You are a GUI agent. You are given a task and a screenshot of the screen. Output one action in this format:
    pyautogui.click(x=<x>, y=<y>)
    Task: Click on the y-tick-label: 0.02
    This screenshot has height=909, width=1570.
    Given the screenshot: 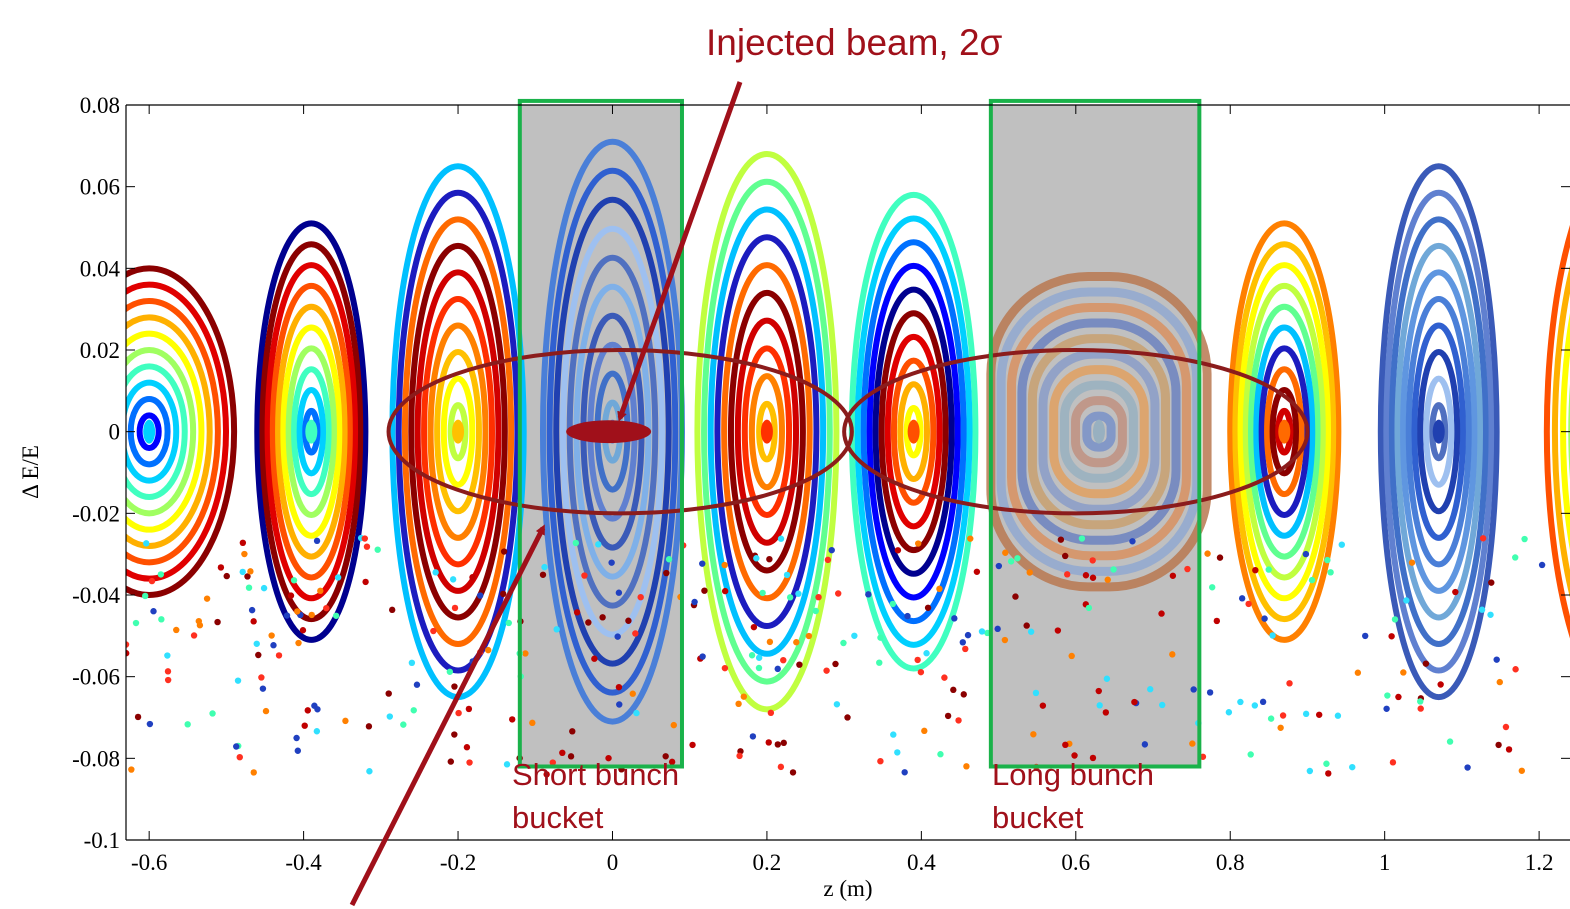 What is the action you would take?
    pyautogui.click(x=100, y=350)
    